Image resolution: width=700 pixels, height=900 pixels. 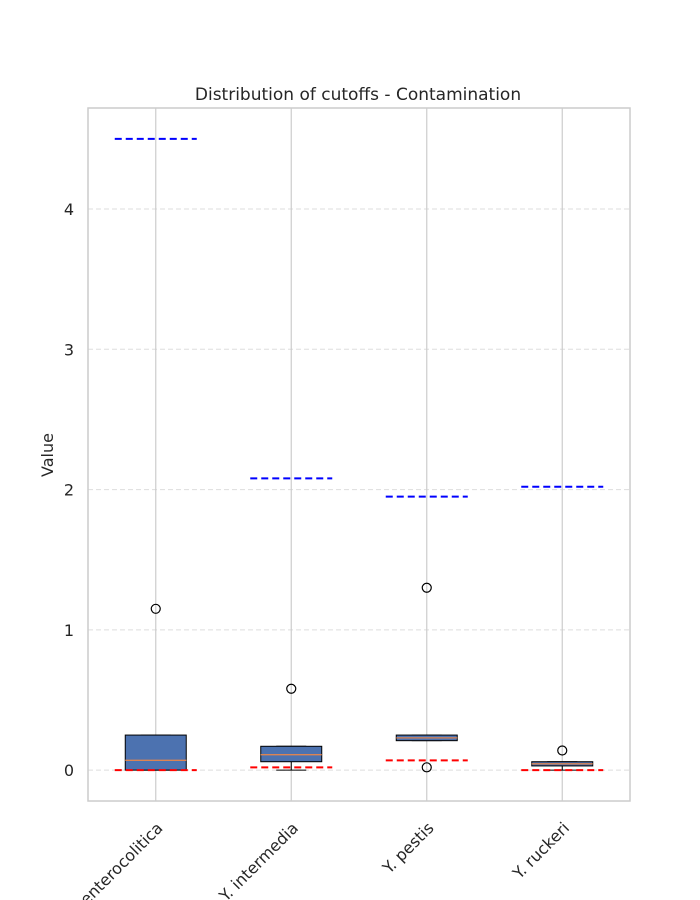 I want to click on y-axis-label: Value, so click(x=47, y=455).